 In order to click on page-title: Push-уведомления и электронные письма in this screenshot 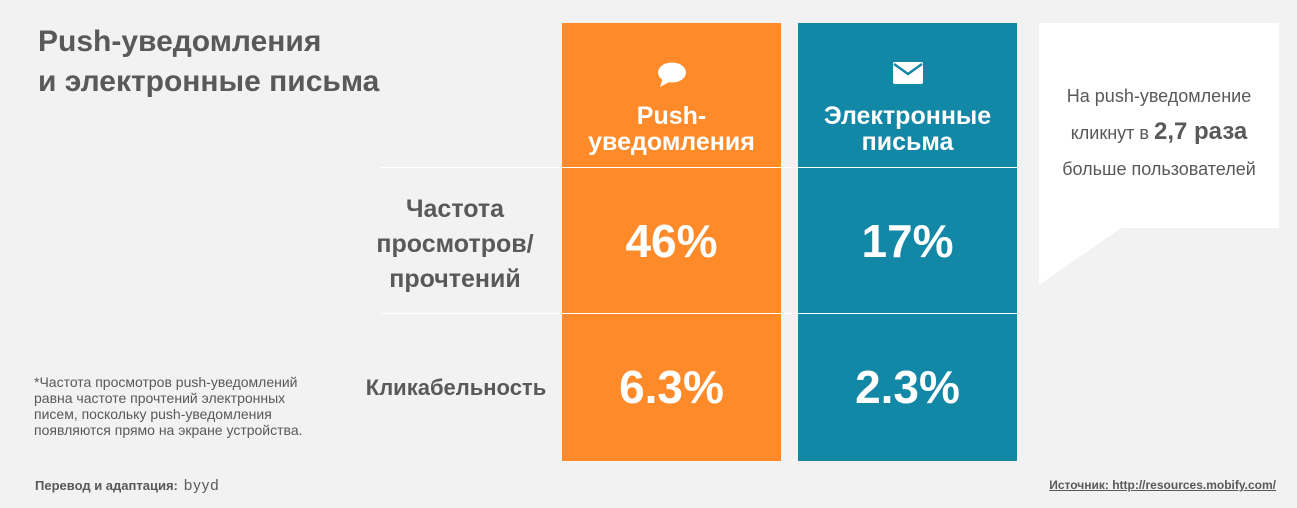, I will do `click(248, 62)`.